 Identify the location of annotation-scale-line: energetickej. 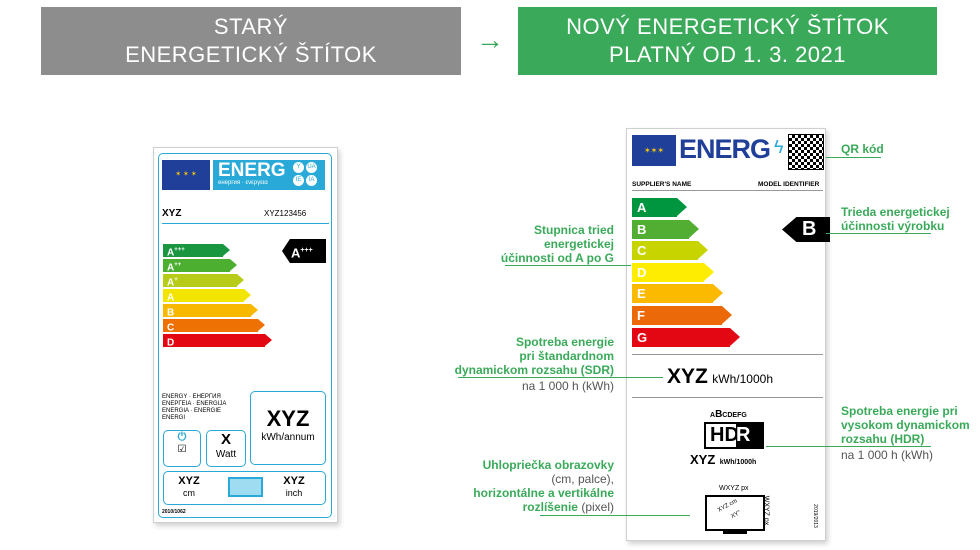
(578, 244).